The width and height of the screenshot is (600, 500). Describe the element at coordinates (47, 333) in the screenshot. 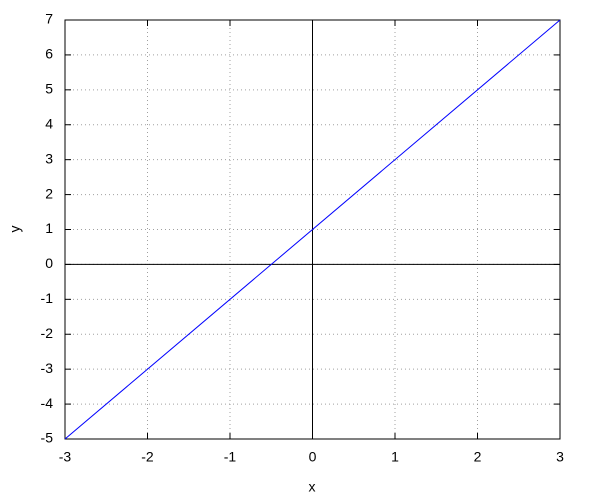

I see `y-tick-label: -2` at that location.